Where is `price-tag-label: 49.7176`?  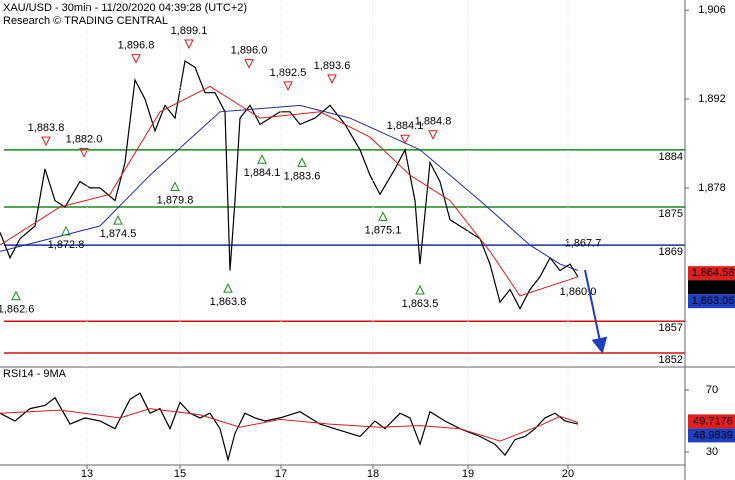 price-tag-label: 49.7176 is located at coordinates (713, 421).